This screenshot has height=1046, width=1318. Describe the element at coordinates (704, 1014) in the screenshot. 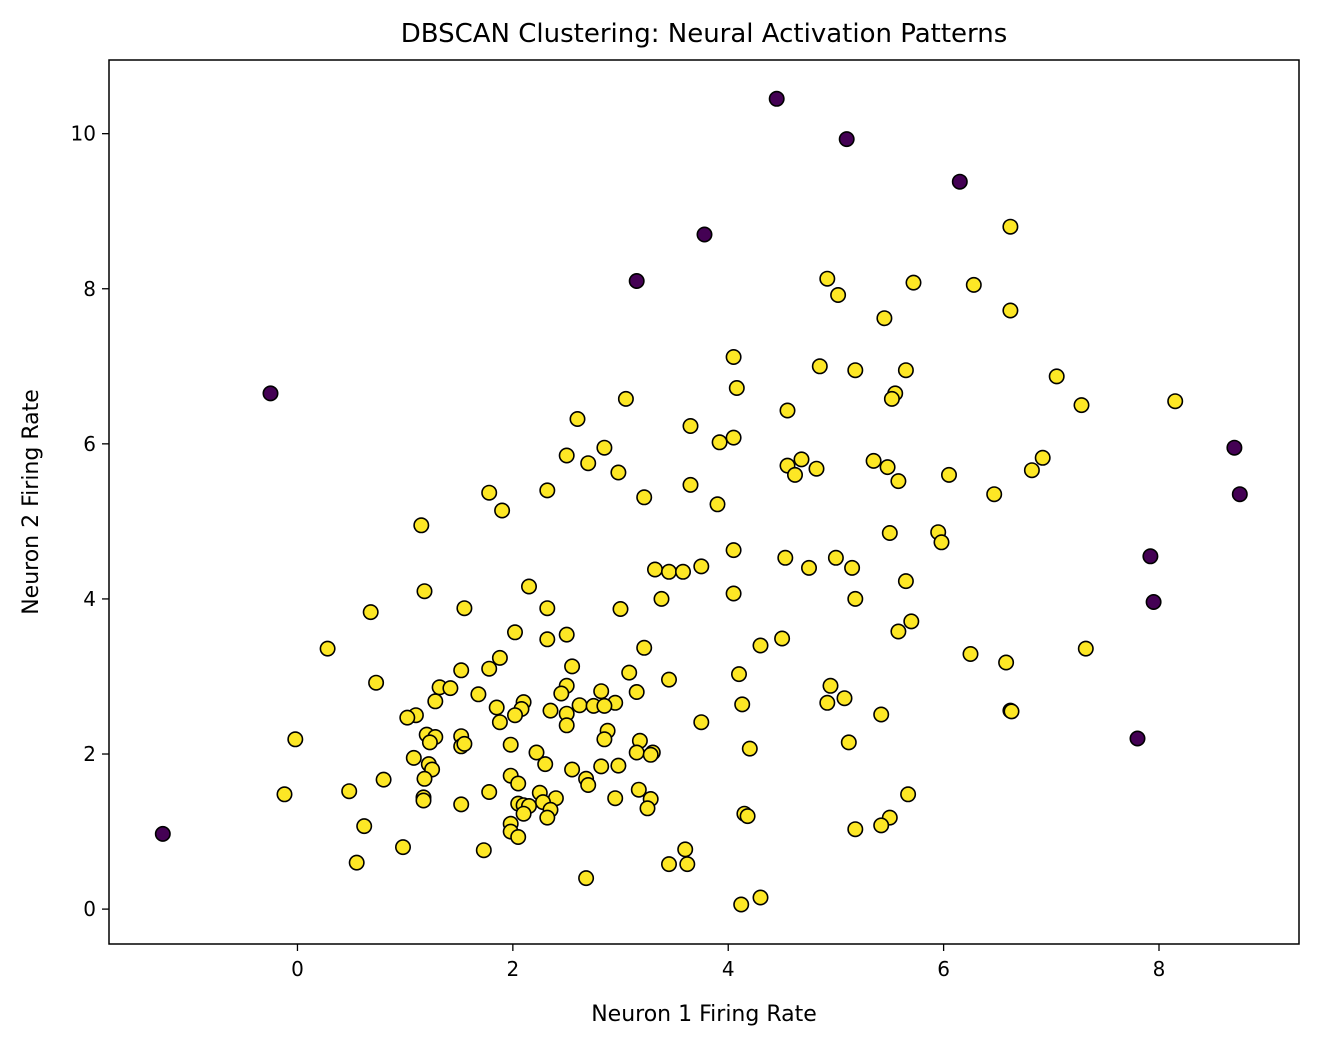

I see `x-axis-label: Neuron 1 Firing Rate` at that location.